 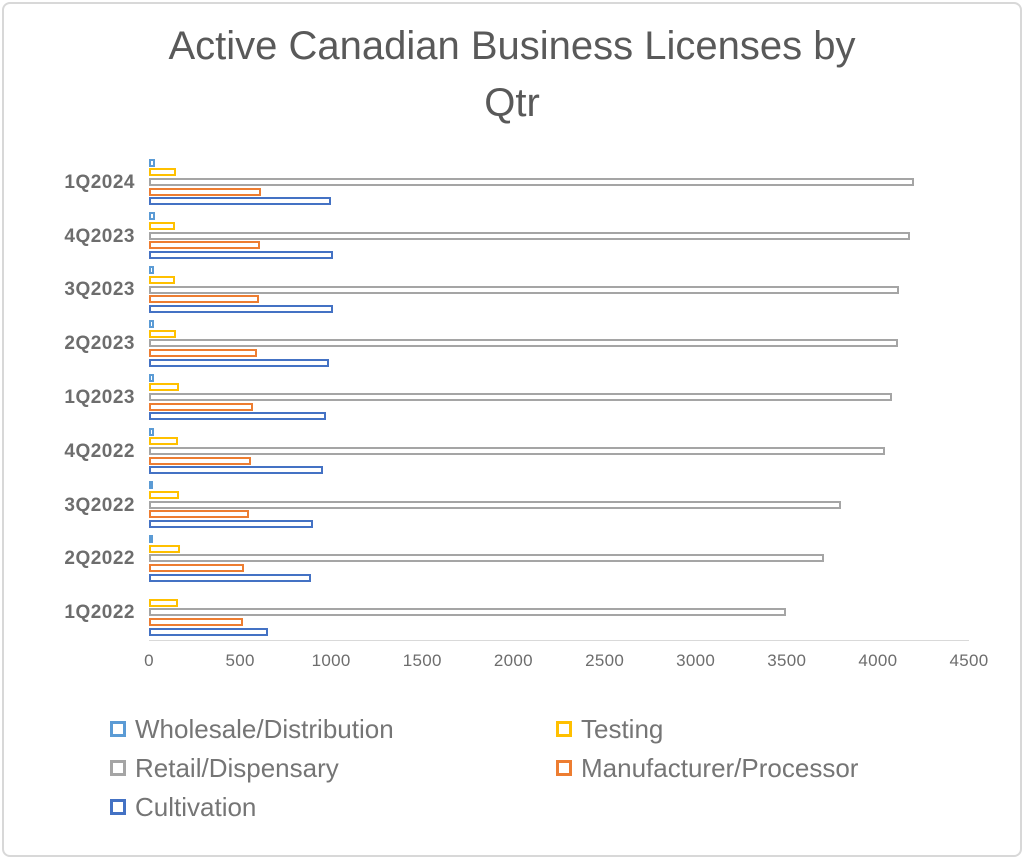 I want to click on legend-item-retail-dispensary: Retail/Dispensary, so click(x=333, y=767).